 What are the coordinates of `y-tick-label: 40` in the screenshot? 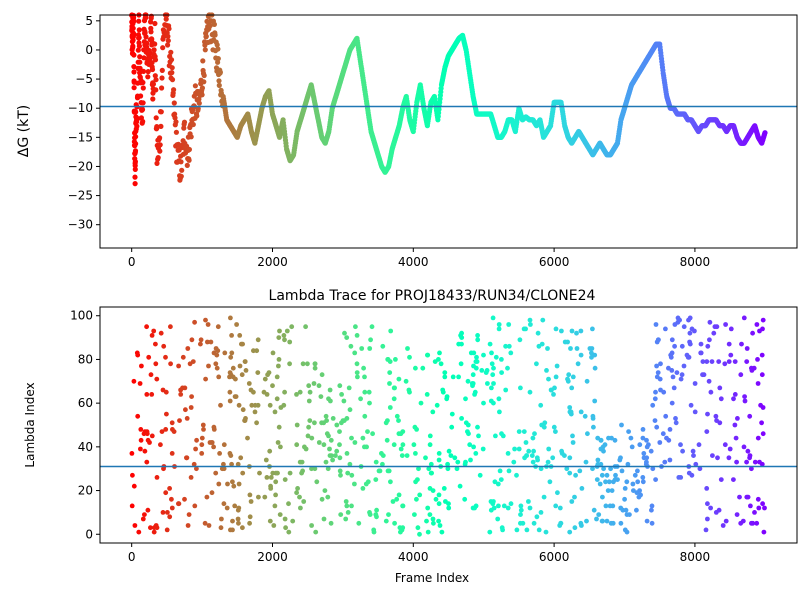 It's located at (85, 447).